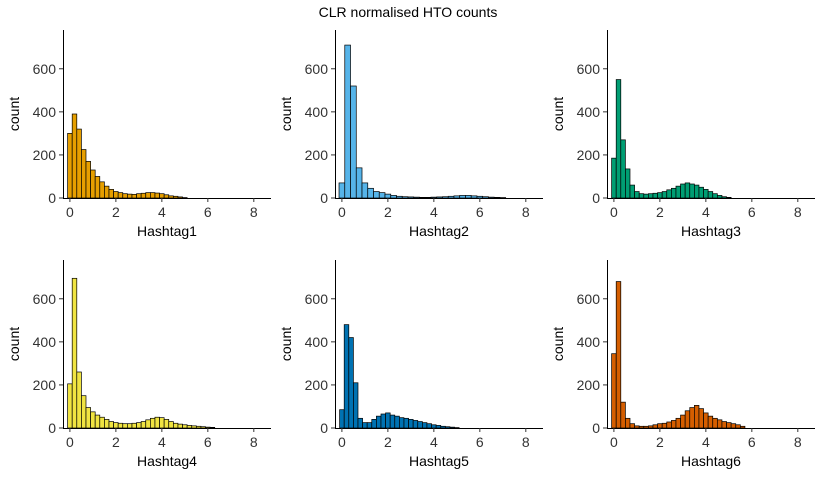 The height and width of the screenshot is (480, 816). Describe the element at coordinates (138, 134) in the screenshot. I see `panel-hashtag1: 0 2 4 6 8 0 200 400 600 Hashtag1 count` at that location.